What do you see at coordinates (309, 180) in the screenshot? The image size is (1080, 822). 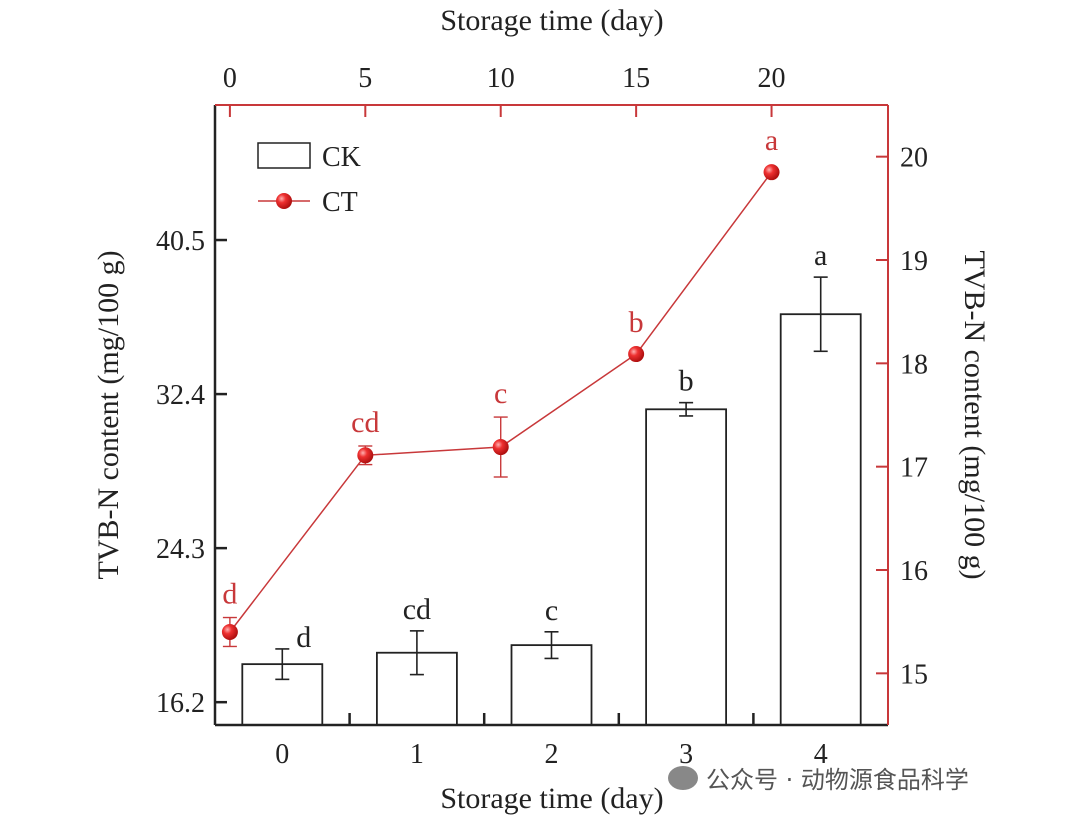 I see `legend: CK CT` at bounding box center [309, 180].